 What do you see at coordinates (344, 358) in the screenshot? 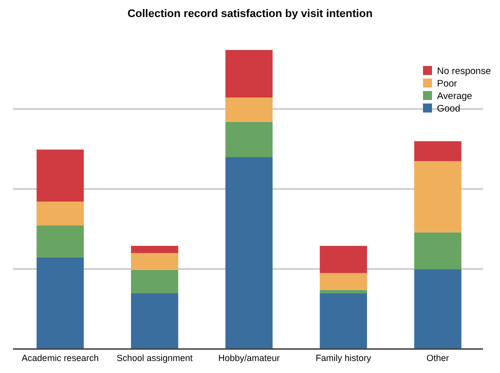
I see `x-tick-label: Family history` at bounding box center [344, 358].